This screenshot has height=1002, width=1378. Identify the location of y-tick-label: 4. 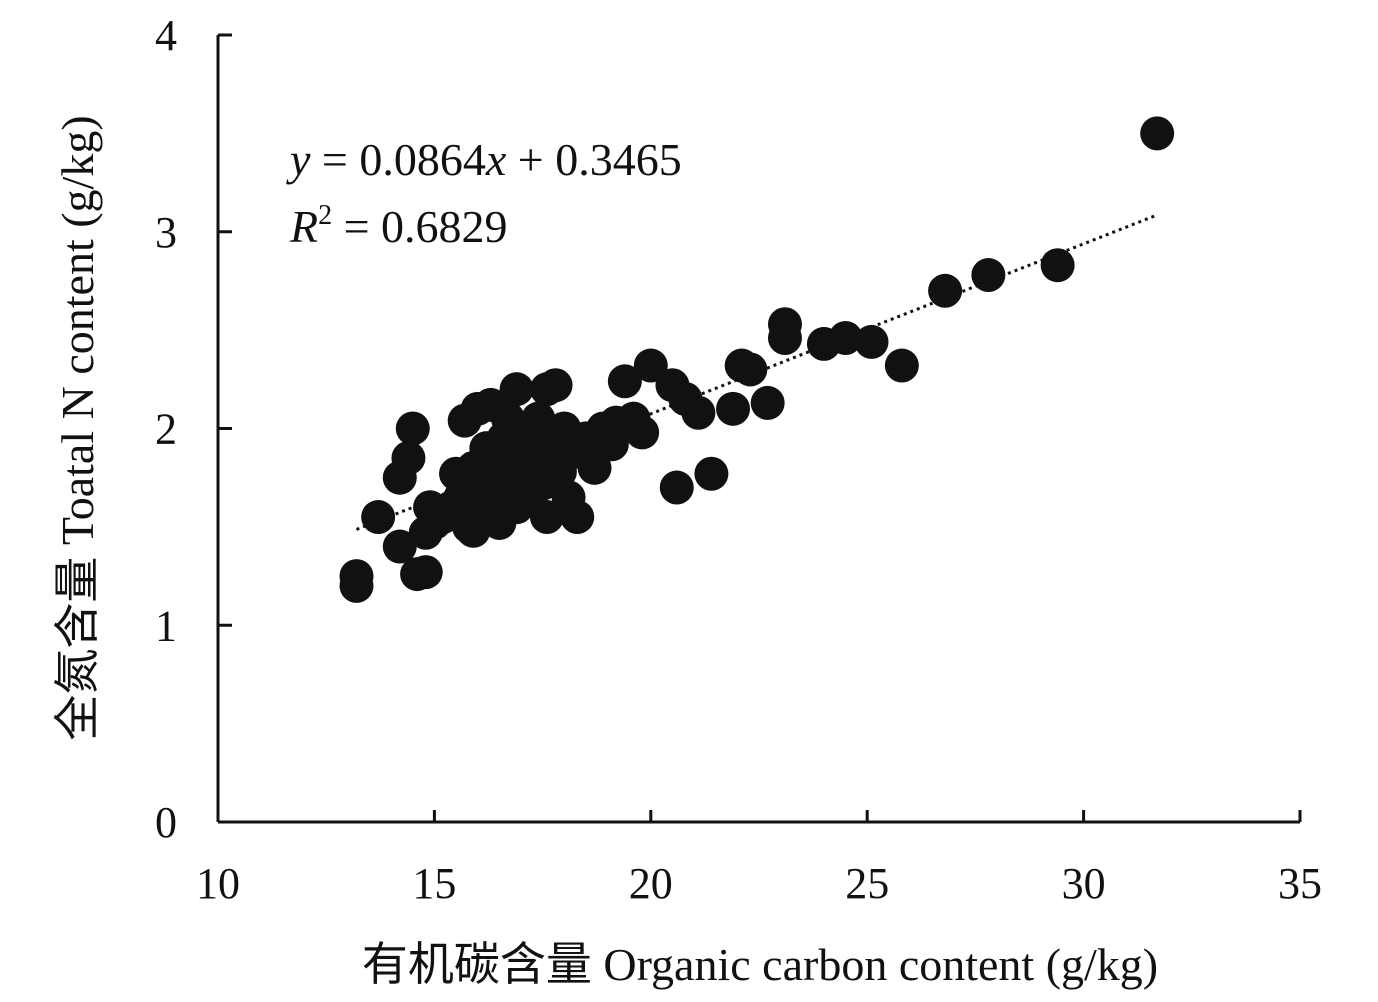
(166, 35).